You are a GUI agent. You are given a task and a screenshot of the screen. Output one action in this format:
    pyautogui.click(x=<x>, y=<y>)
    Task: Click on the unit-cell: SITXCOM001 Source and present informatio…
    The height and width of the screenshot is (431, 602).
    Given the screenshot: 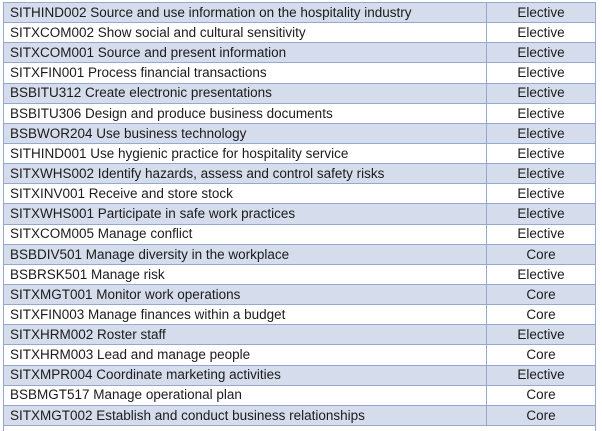 What is the action you would take?
    pyautogui.click(x=245, y=53)
    